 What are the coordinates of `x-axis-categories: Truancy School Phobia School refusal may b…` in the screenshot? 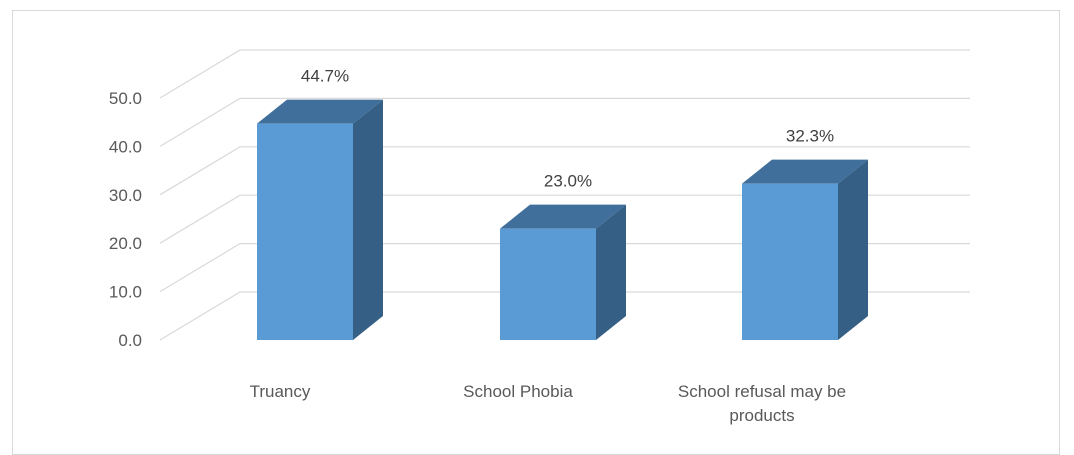 It's located at (548, 403).